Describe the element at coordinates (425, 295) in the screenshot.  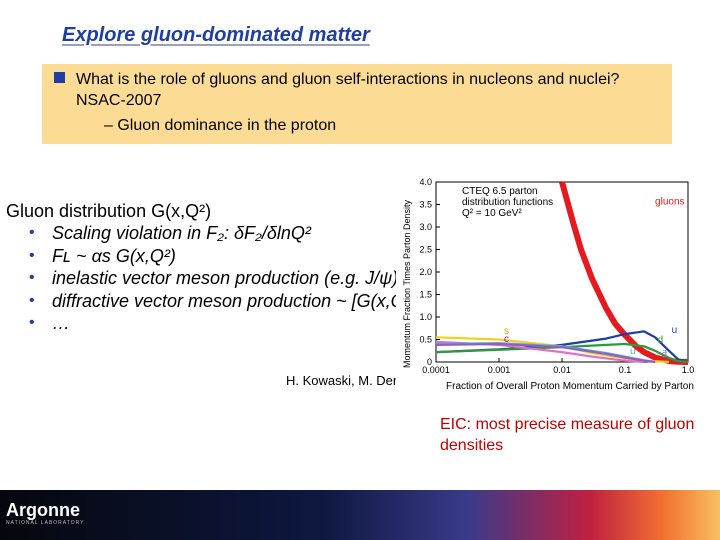
I see `y-tick-label: 1.5` at that location.